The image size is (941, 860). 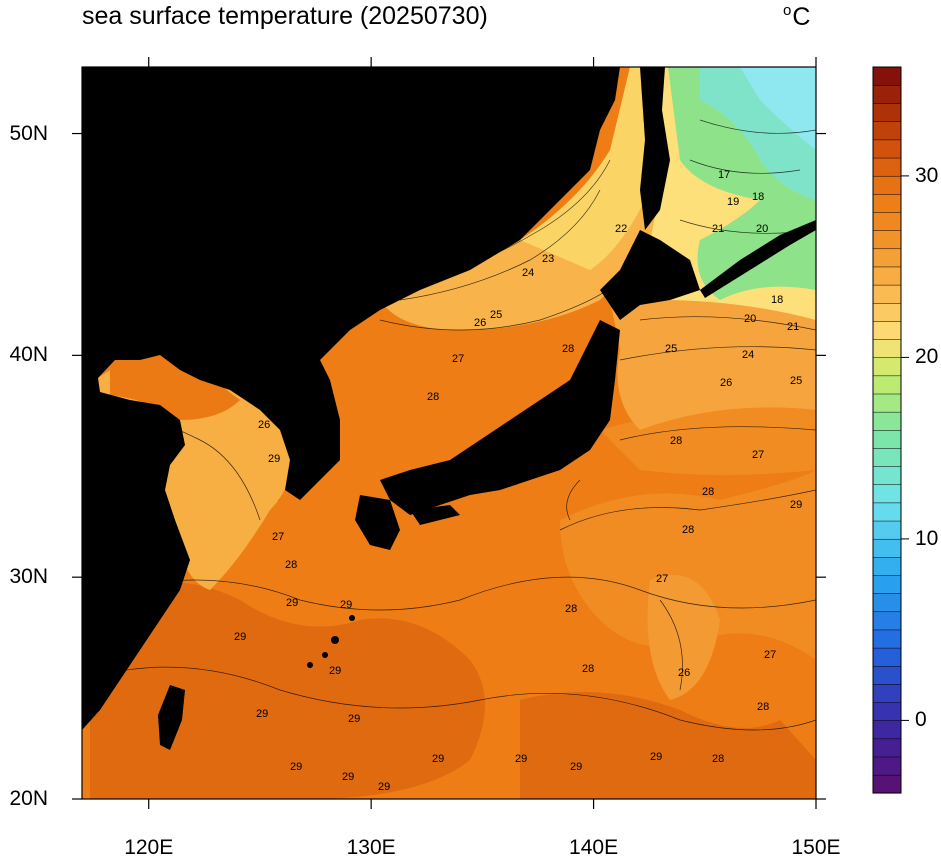 What do you see at coordinates (28, 355) in the screenshot?
I see `lat-tick-label: 40N` at bounding box center [28, 355].